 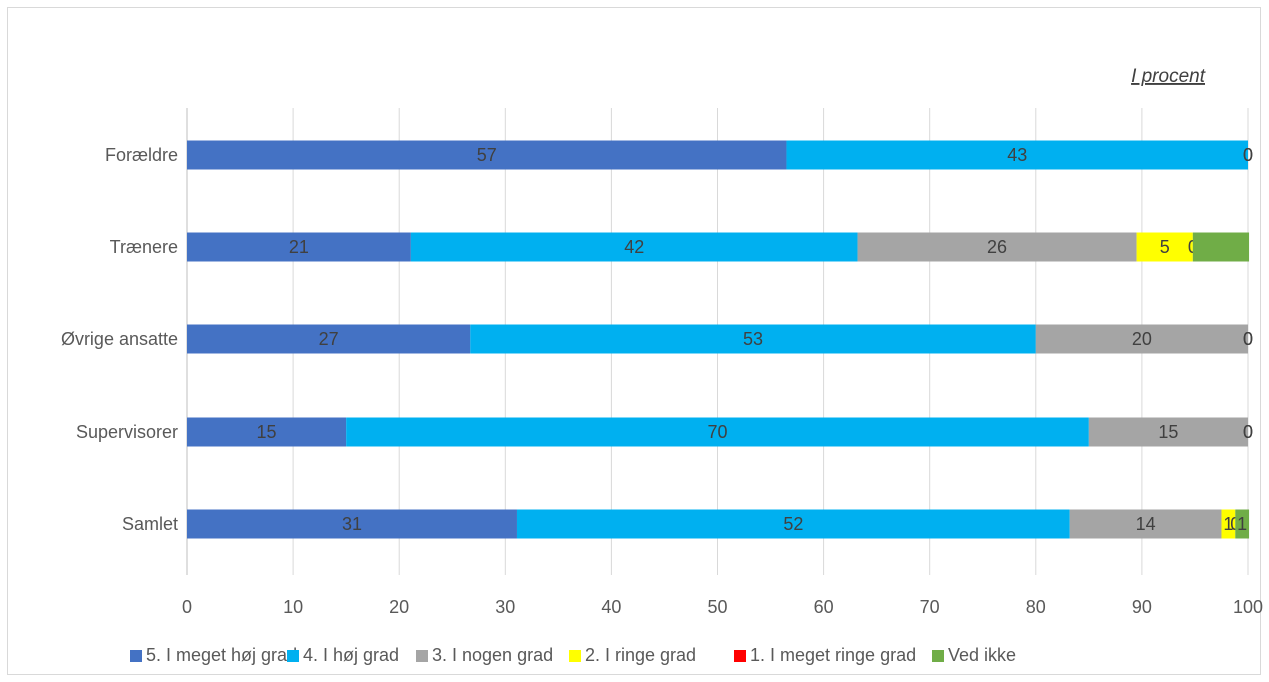 What do you see at coordinates (833, 655) in the screenshot?
I see `legend-label: 1. I meget ringe grad` at bounding box center [833, 655].